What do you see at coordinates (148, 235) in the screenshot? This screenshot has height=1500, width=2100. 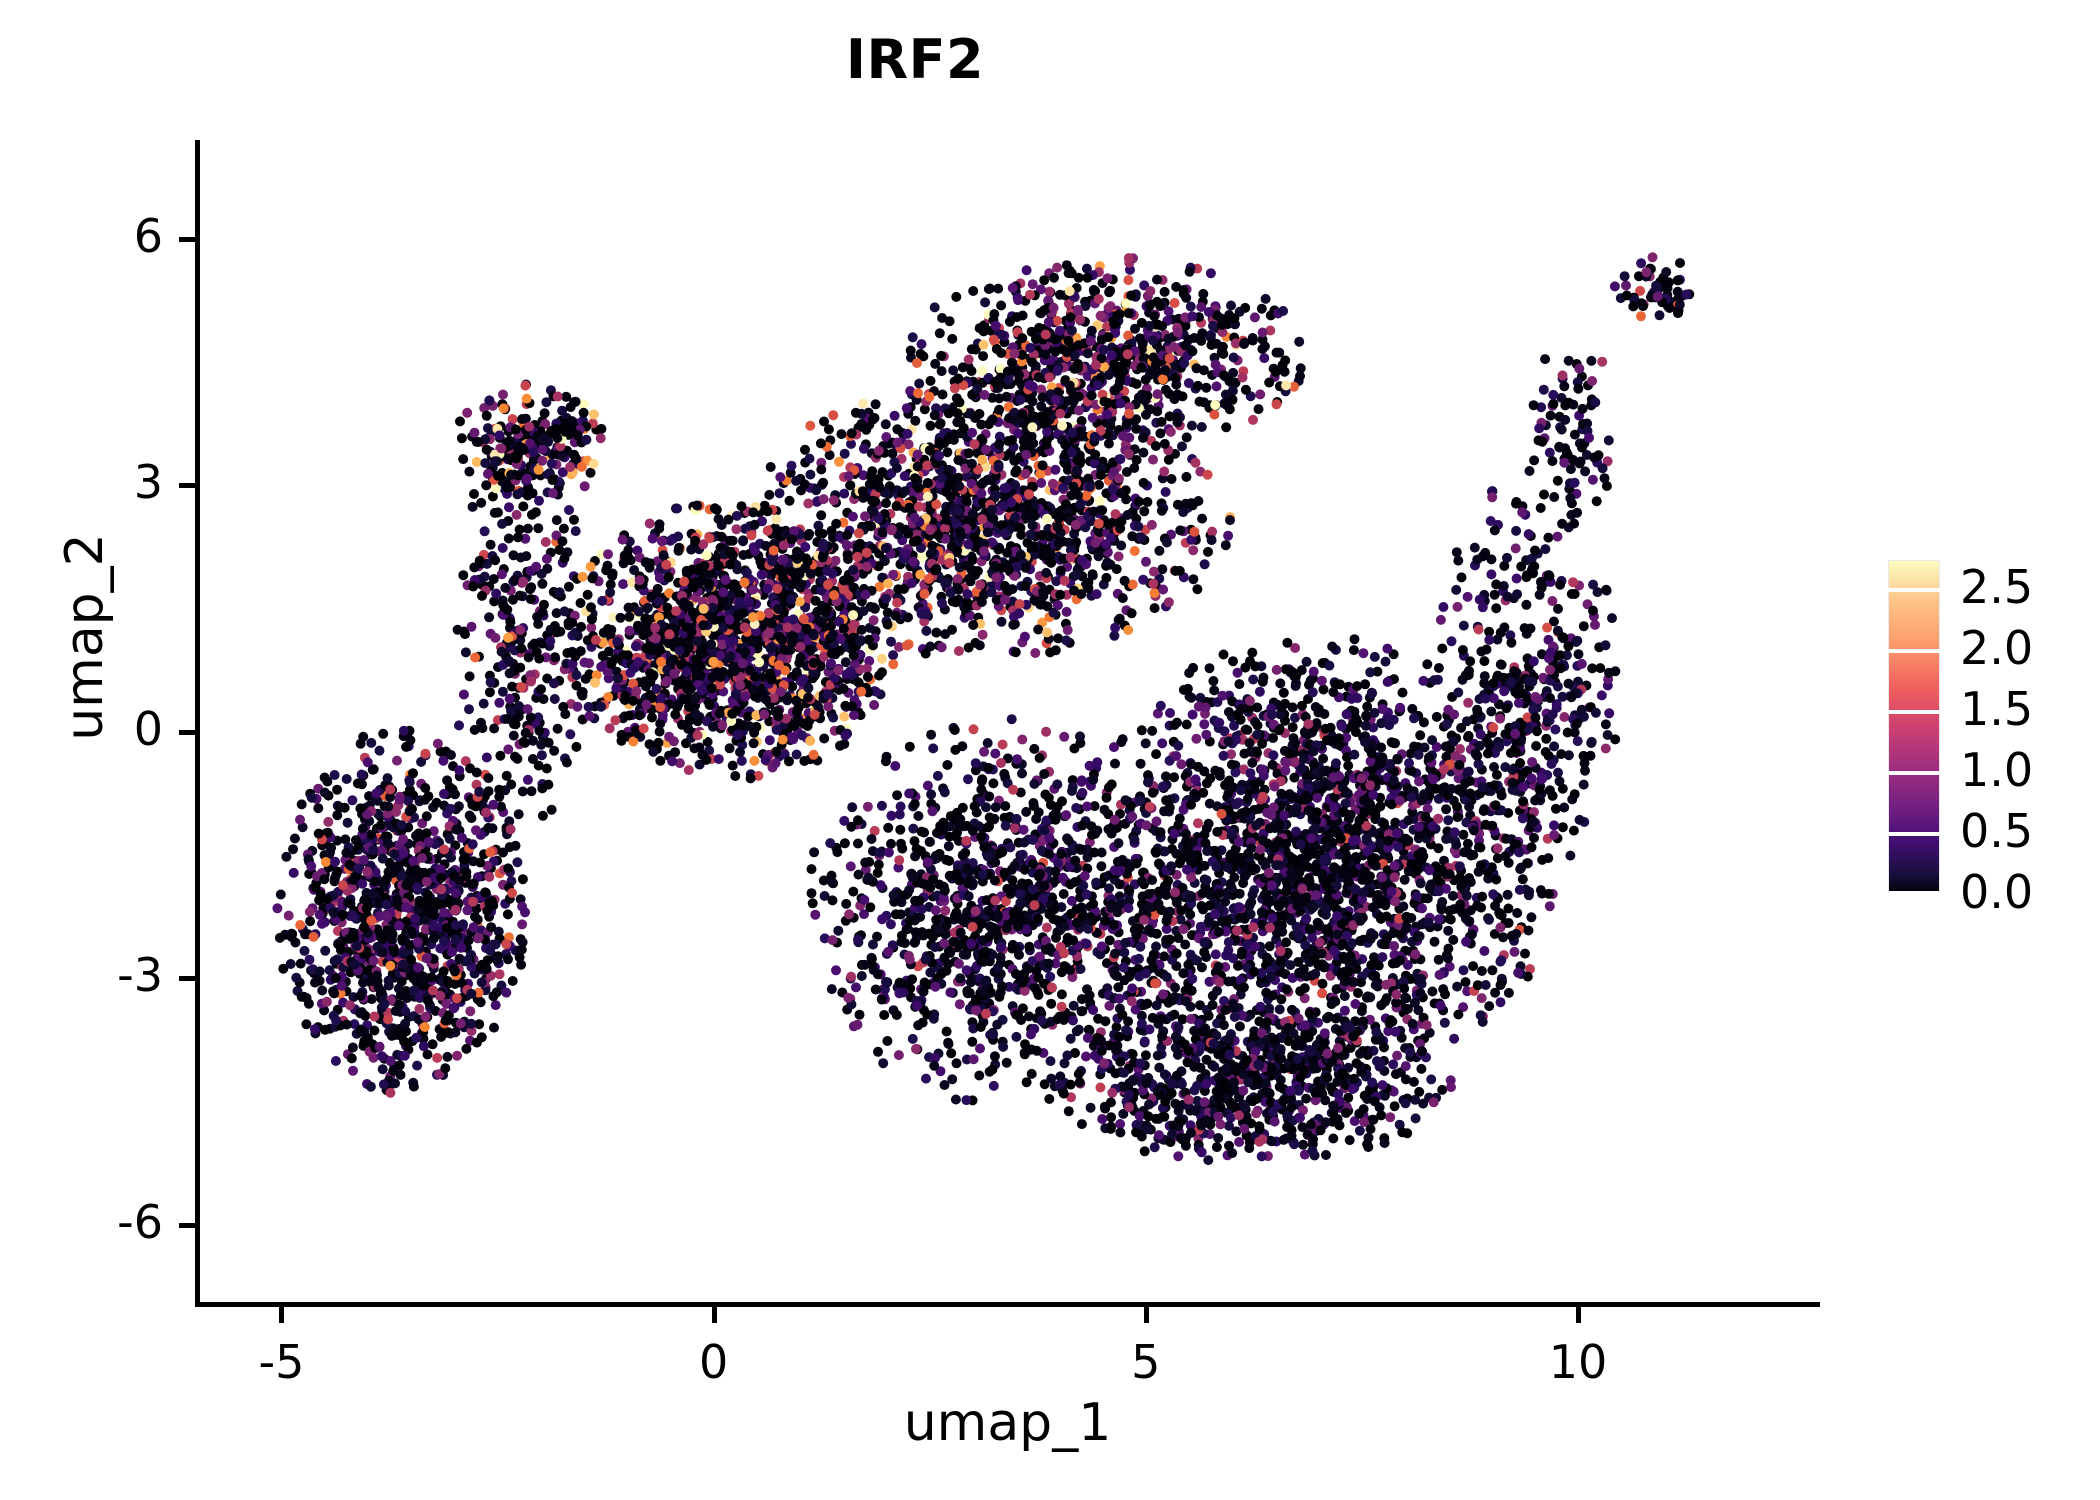 I see `y-tick-label: 6` at bounding box center [148, 235].